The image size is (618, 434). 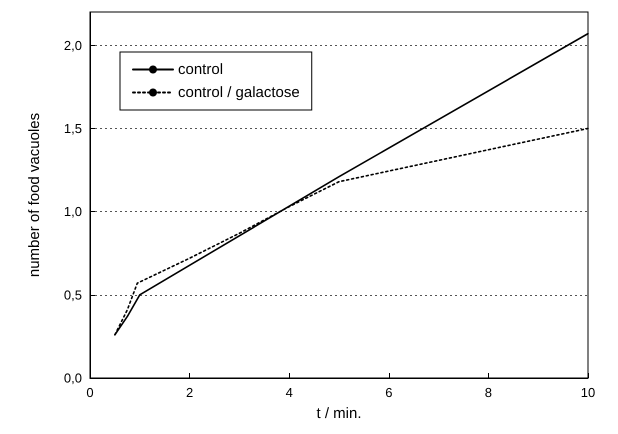 What do you see at coordinates (388, 392) in the screenshot?
I see `x-tick-label: 6` at bounding box center [388, 392].